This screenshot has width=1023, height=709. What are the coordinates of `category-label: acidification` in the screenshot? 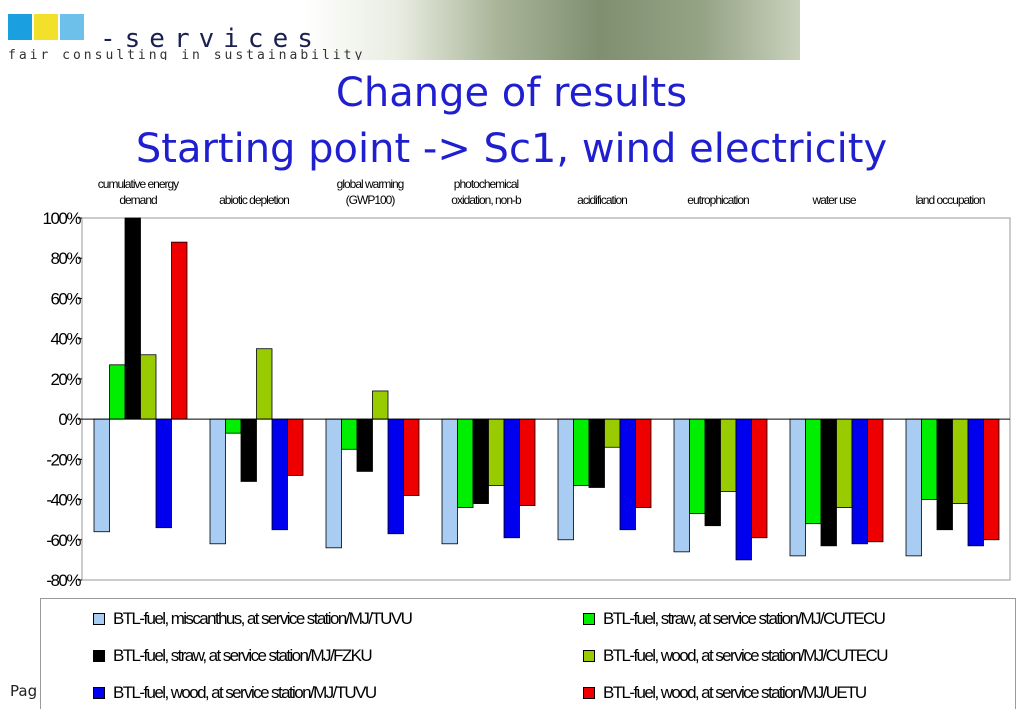 It's located at (602, 200).